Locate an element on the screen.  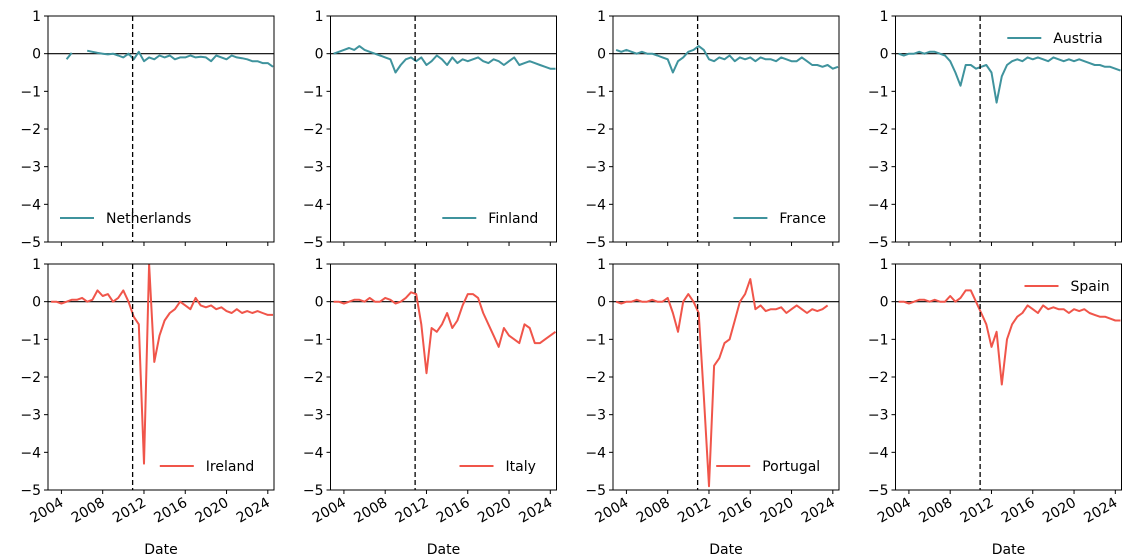
legend-label: Portugal is located at coordinates (791, 467).